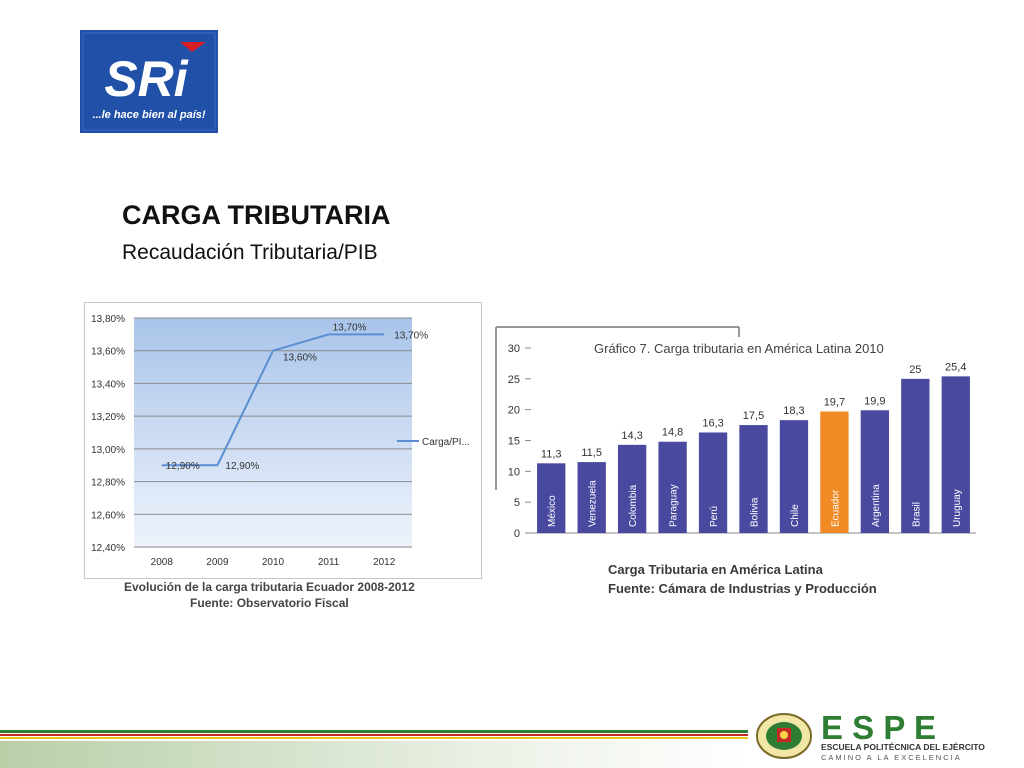 This screenshot has width=1024, height=768. What do you see at coordinates (916, 514) in the screenshot?
I see `bar-category-label: Brasil` at bounding box center [916, 514].